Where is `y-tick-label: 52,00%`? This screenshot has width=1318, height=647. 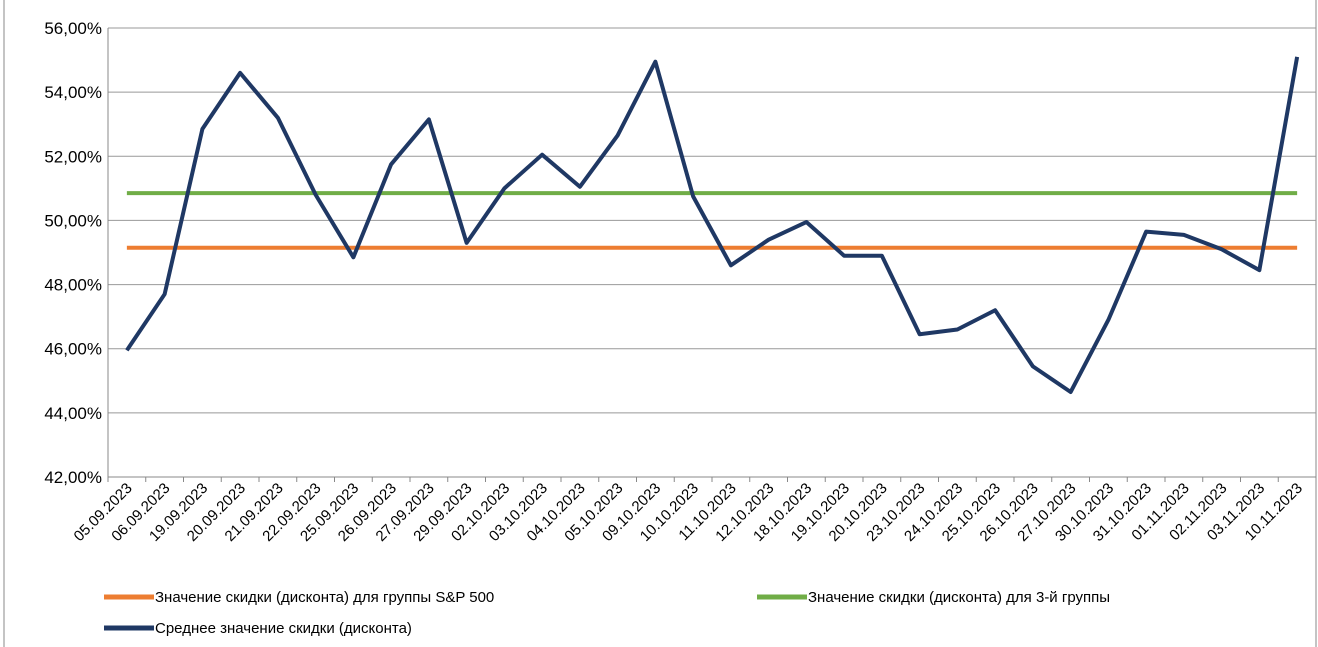 y-tick-label: 52,00% is located at coordinates (73, 156).